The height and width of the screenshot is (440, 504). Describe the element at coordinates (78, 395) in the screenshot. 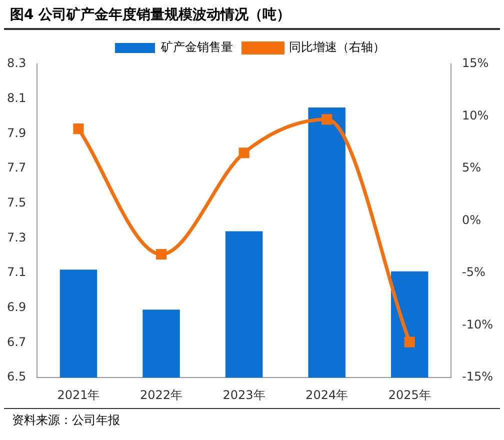

I see `x-tick-label: 2021年` at that location.